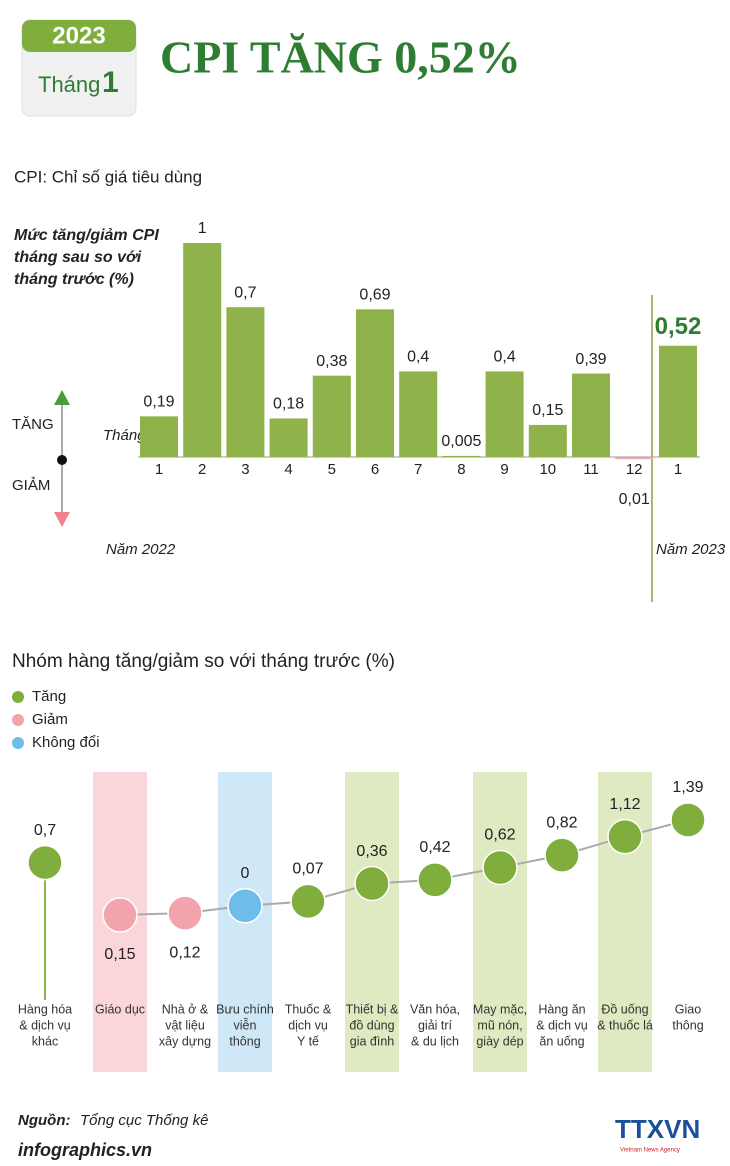  Describe the element at coordinates (308, 1025) in the screenshot. I see `category-label: dịch vụ` at that location.